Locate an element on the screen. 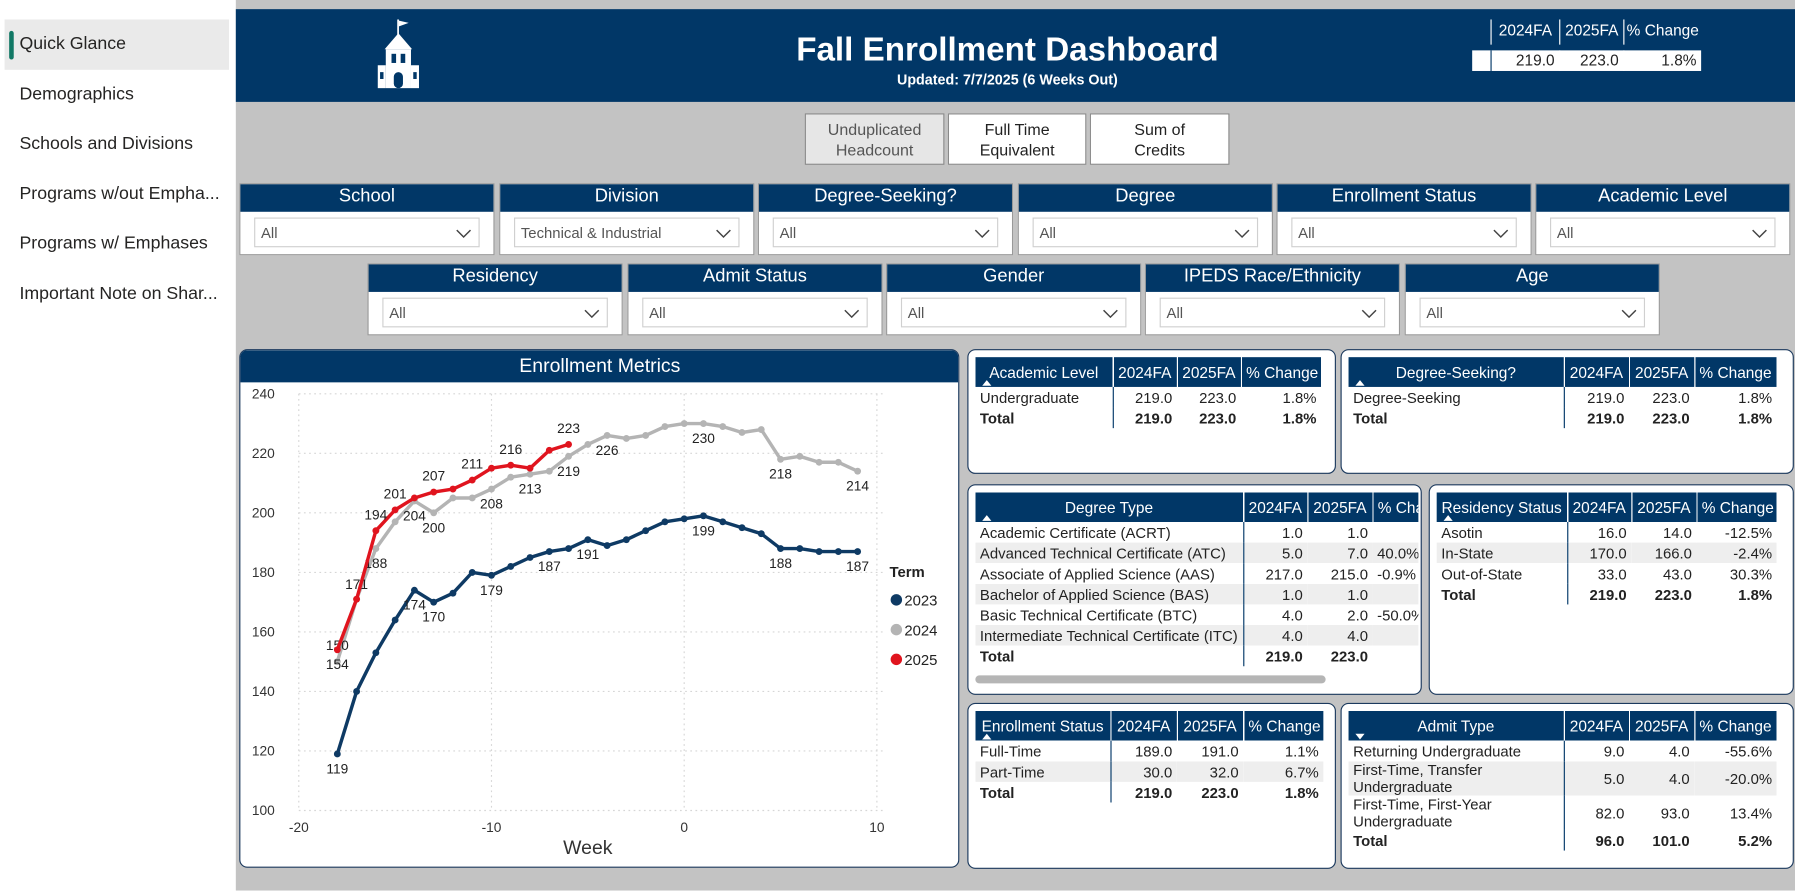  cell-text: Advanced Technical Certificate (ATC) is located at coordinates (1102, 553).